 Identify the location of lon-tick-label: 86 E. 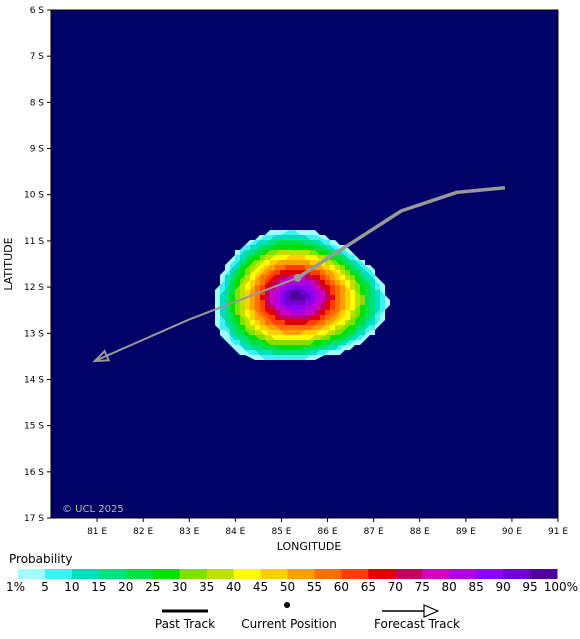
(328, 532).